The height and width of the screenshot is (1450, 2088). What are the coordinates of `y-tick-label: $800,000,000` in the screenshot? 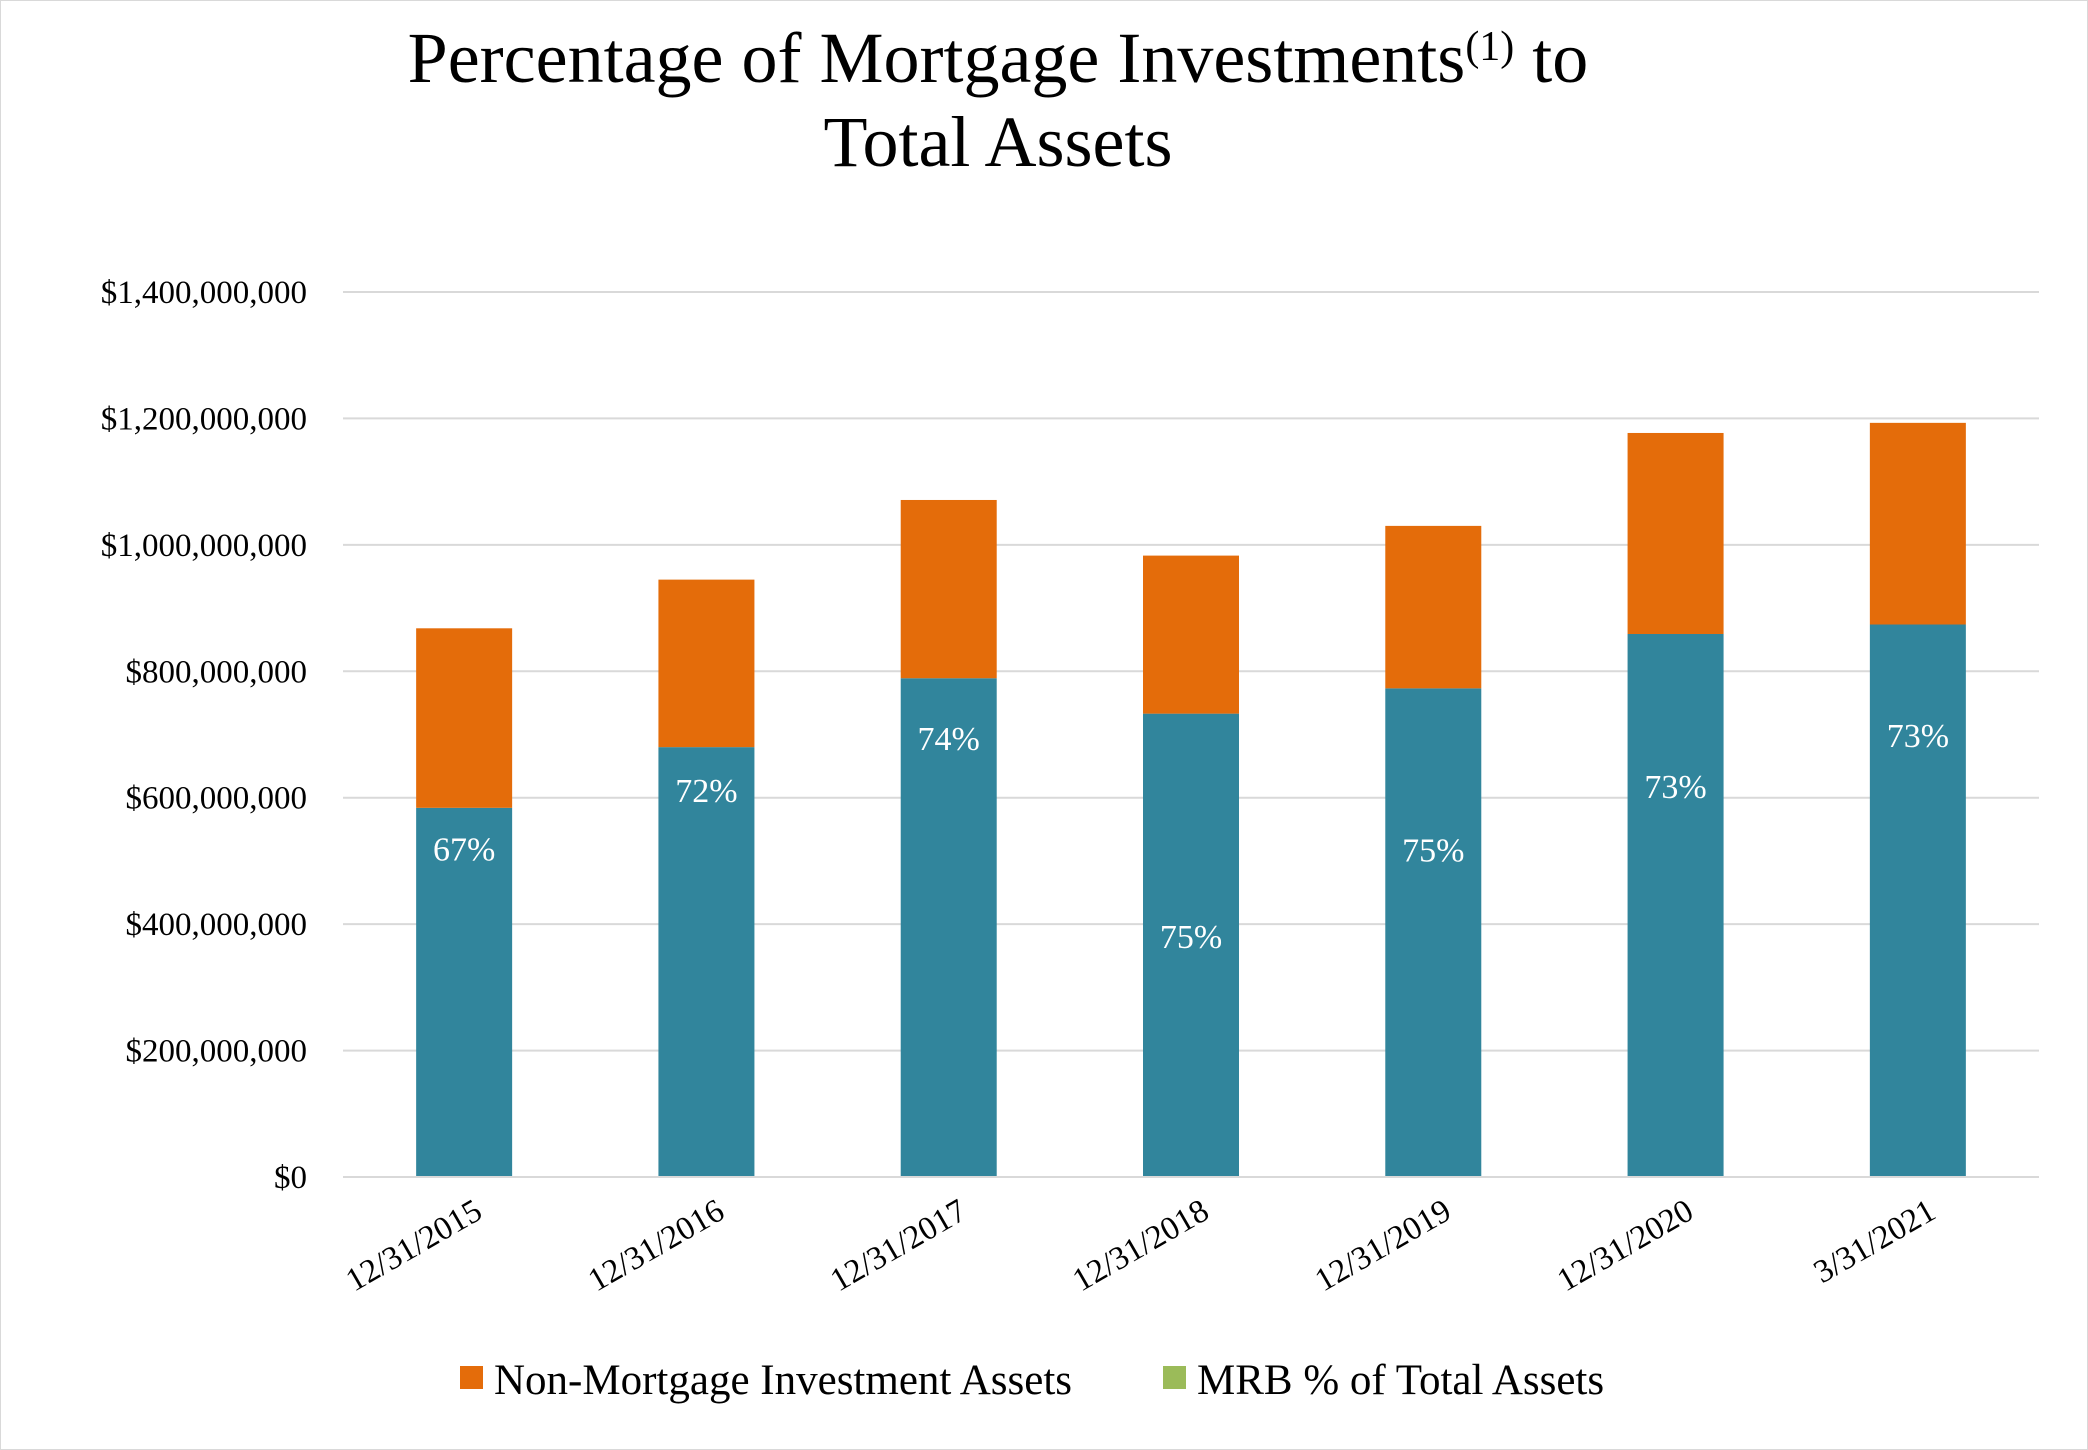 It's located at (217, 672).